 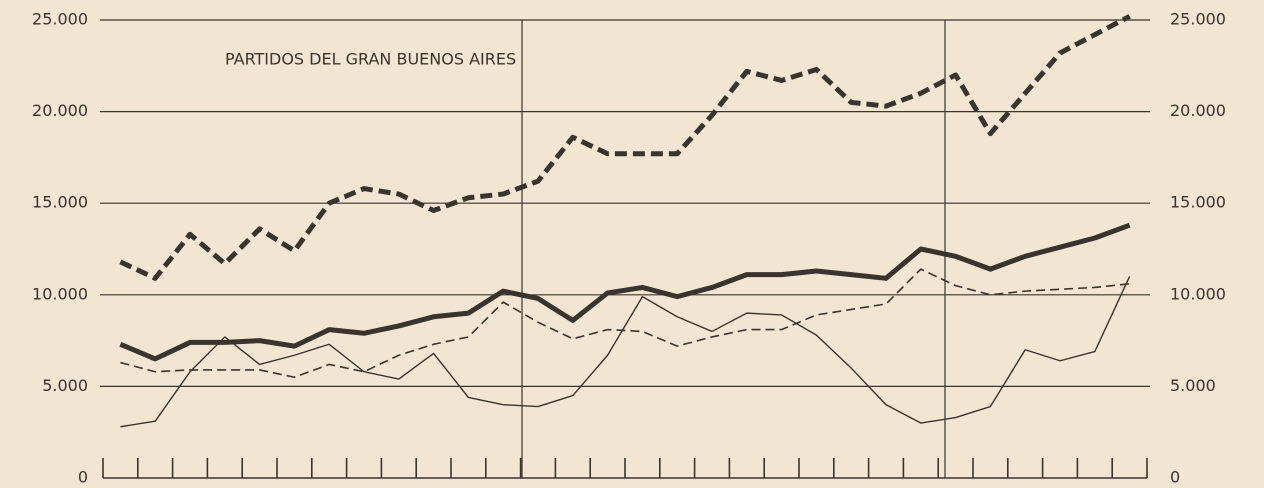 What do you see at coordinates (60, 19) in the screenshot?
I see `y-tick-label: 25.000` at bounding box center [60, 19].